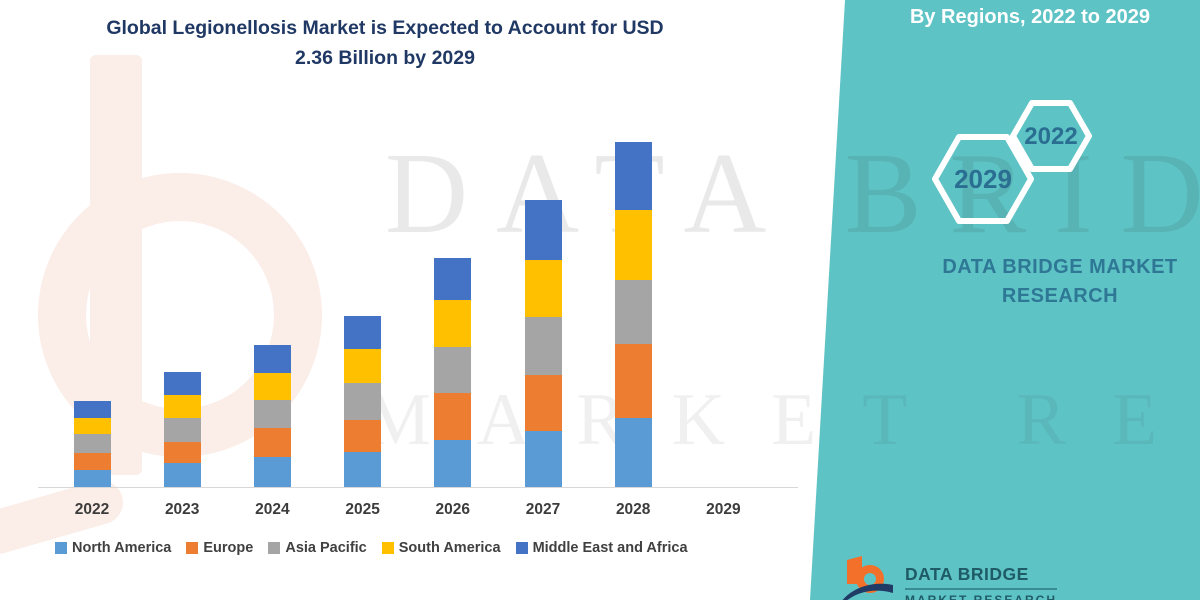  What do you see at coordinates (362, 509) in the screenshot?
I see `x-axis-label: 2025` at bounding box center [362, 509].